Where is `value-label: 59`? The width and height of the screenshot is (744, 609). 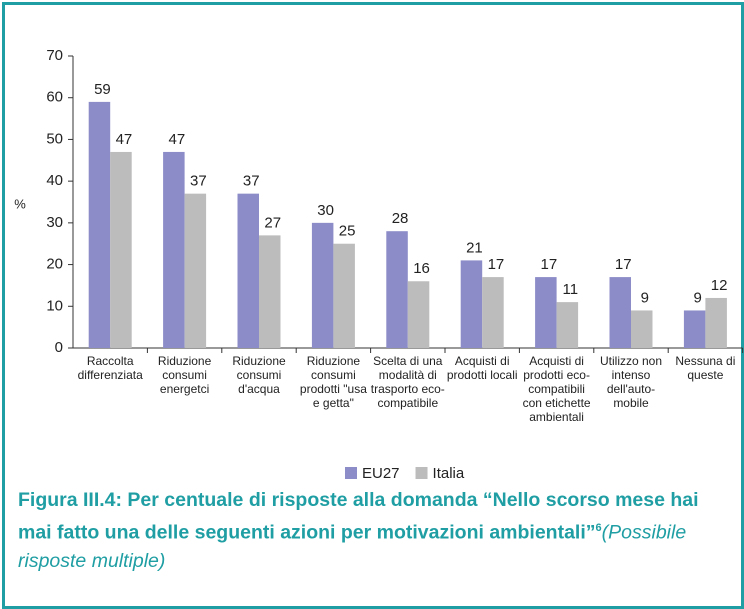
value-label: 59 is located at coordinates (102, 89).